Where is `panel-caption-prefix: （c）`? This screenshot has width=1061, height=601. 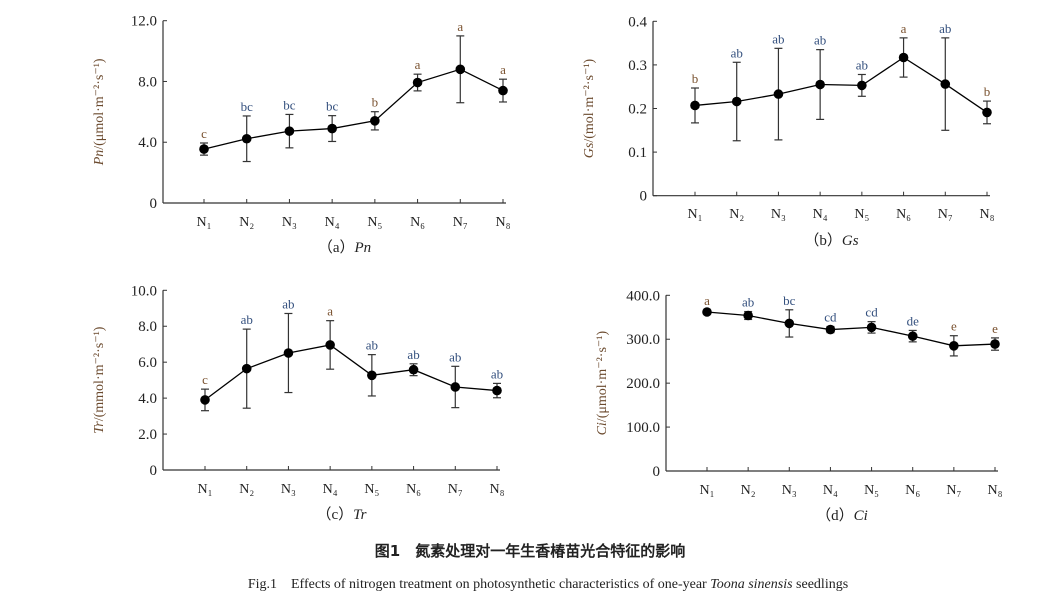
panel-caption-prefix: （c） is located at coordinates (334, 514).